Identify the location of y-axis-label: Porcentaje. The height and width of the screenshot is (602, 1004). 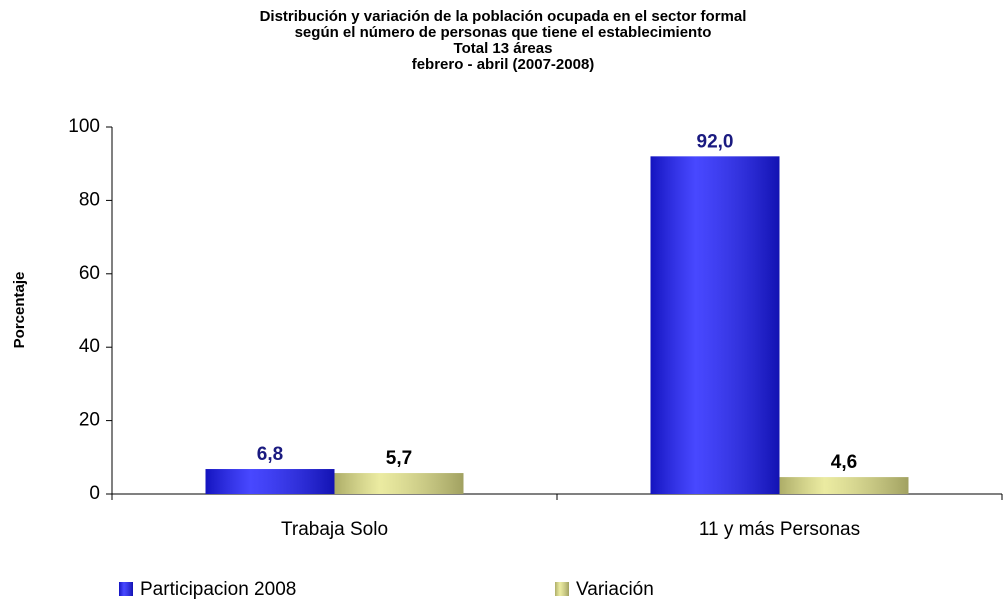
(19, 310).